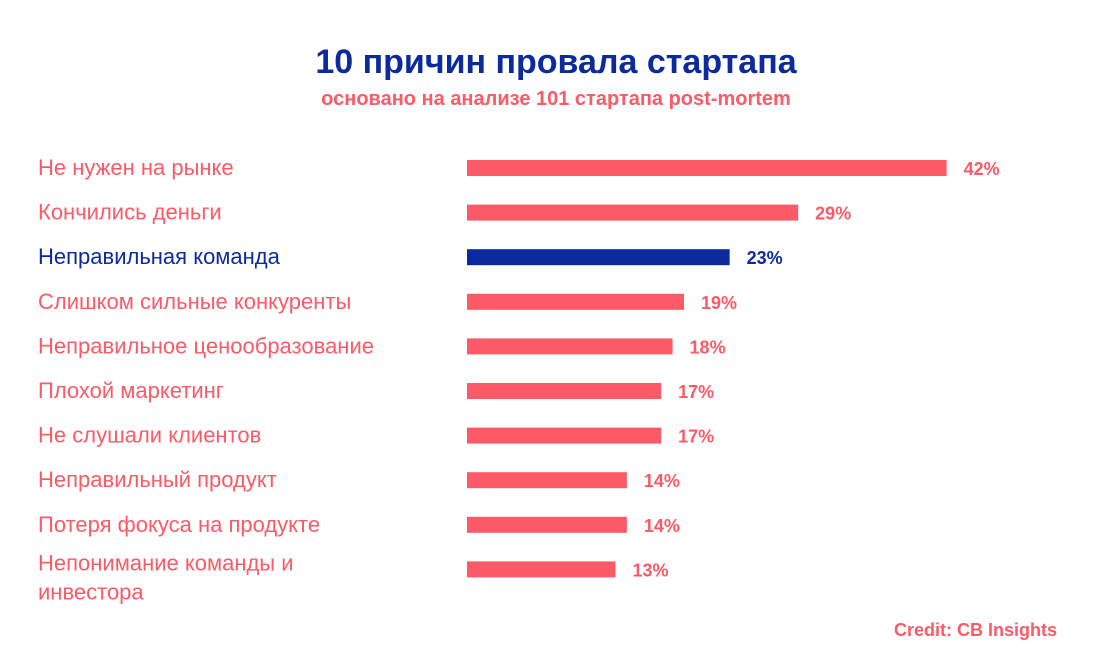 The image size is (1112, 652). I want to click on category-label: Не нужен на рынке, so click(136, 167).